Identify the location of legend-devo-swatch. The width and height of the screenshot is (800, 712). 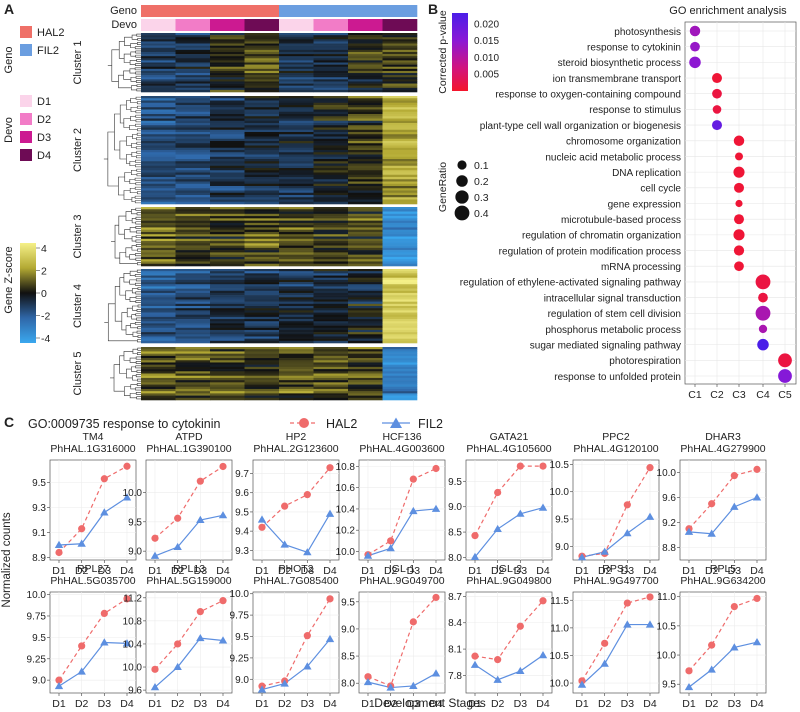
(26, 137).